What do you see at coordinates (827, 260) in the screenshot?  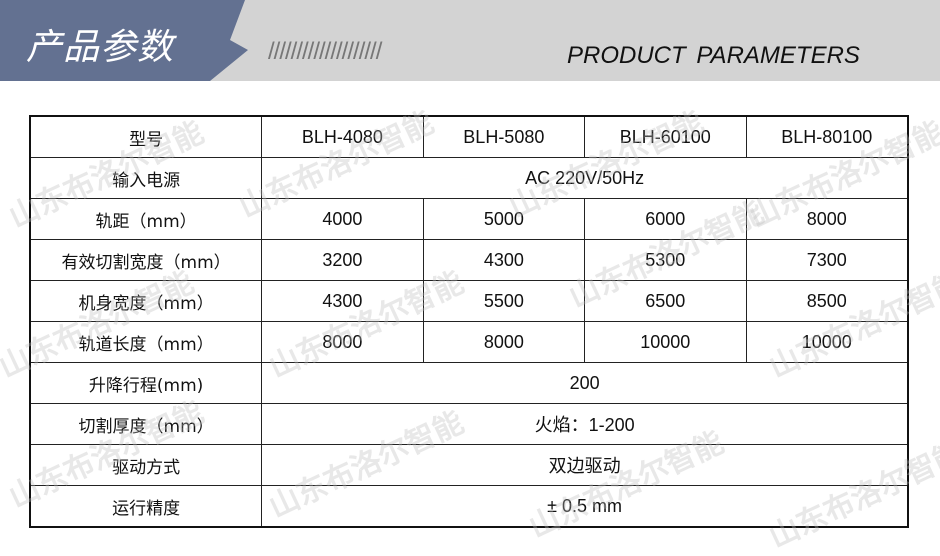 I see `row-value: 7300` at bounding box center [827, 260].